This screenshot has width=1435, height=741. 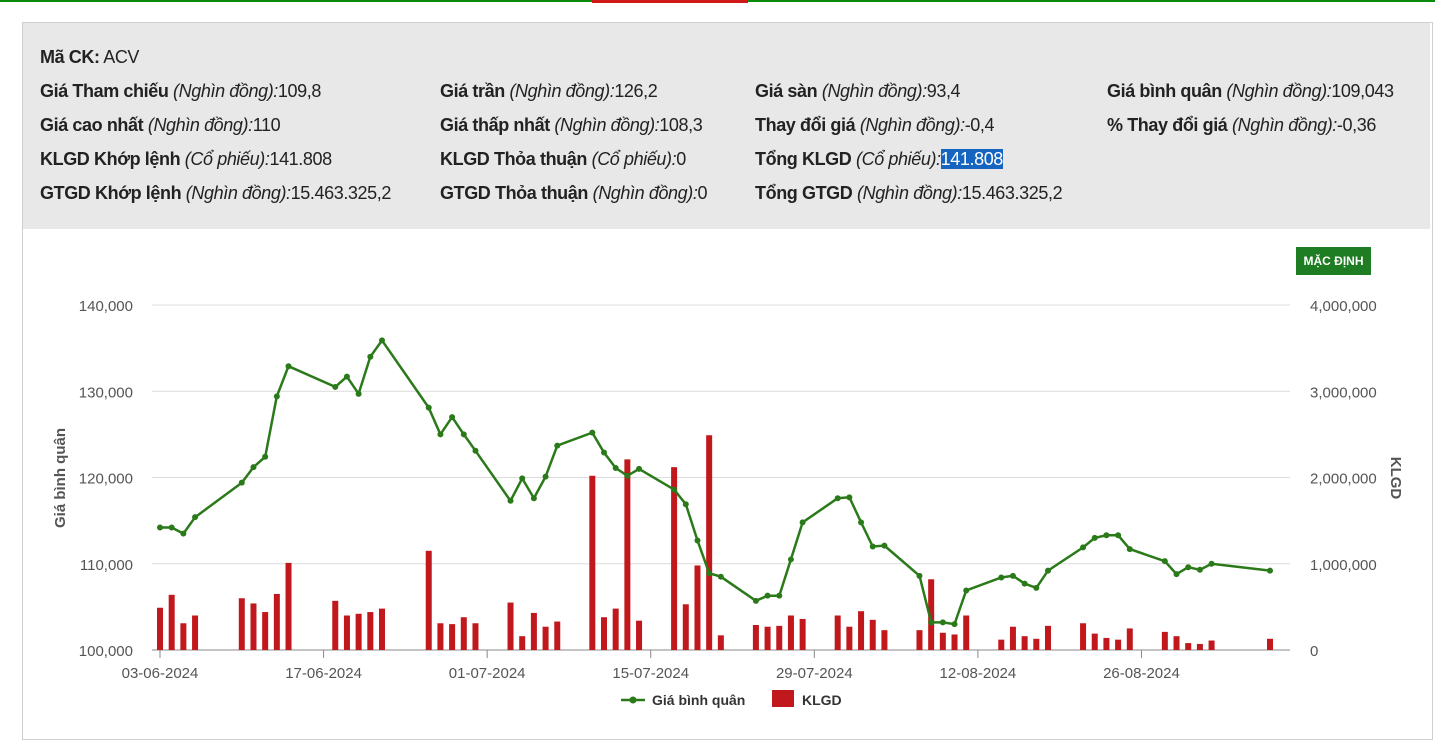 What do you see at coordinates (299, 91) in the screenshot?
I see `ref-price-value: 109,8` at bounding box center [299, 91].